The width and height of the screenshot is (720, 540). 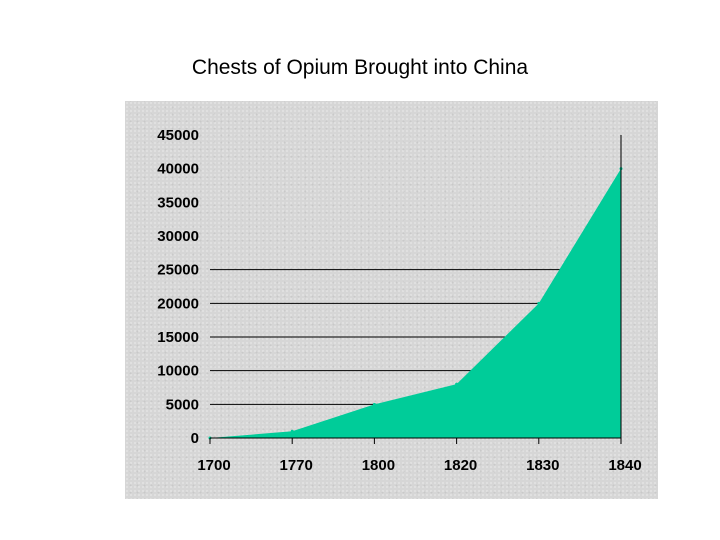 I want to click on x-tick-label-1700: 1700, so click(x=213, y=465).